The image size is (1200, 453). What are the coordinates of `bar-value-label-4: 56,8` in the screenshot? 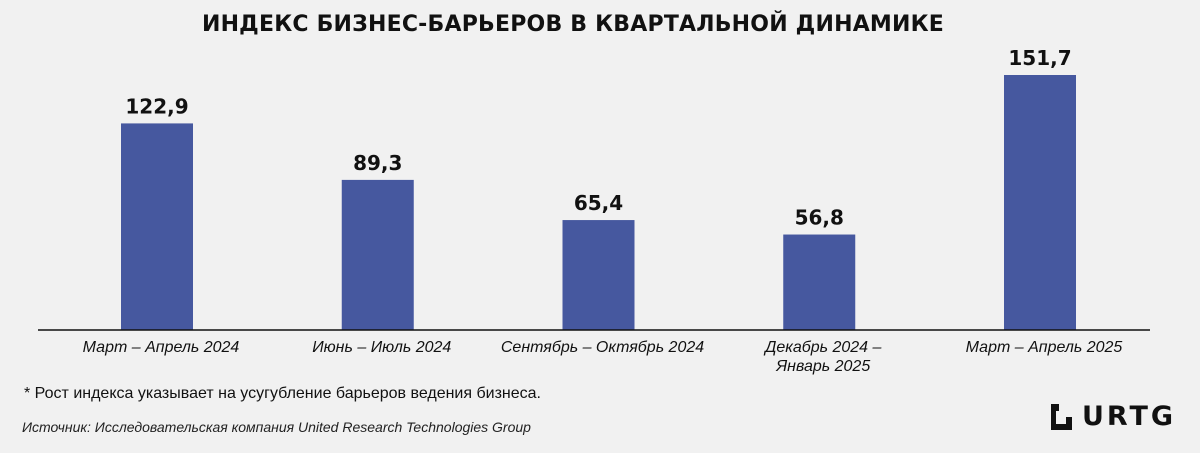 It's located at (819, 218).